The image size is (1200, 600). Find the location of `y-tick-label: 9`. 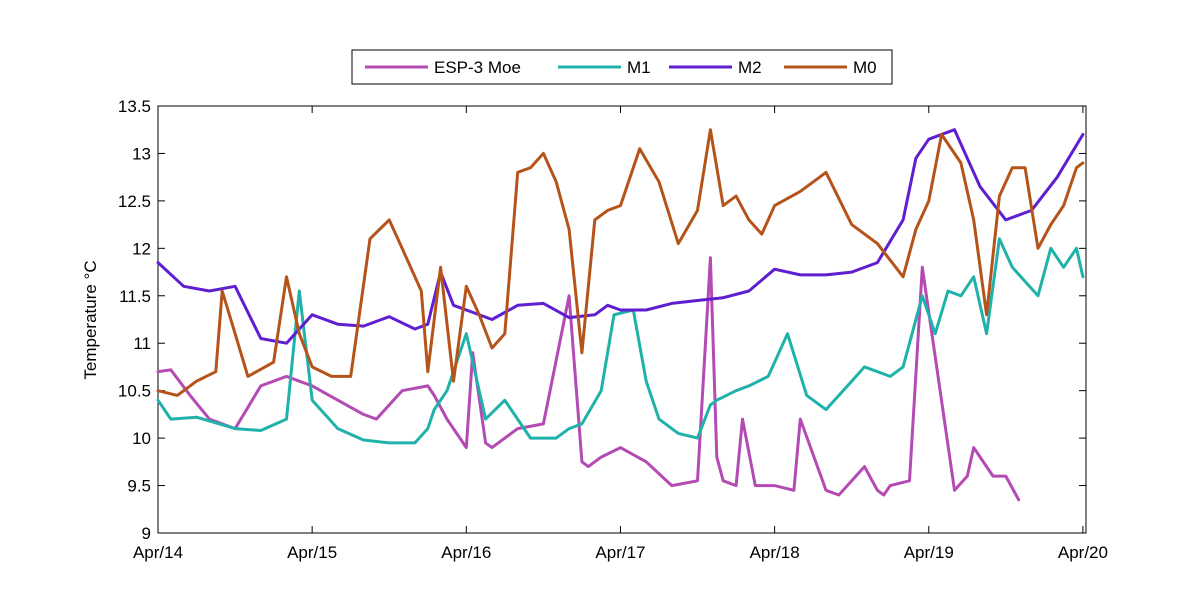

y-tick-label: 9 is located at coordinates (146, 533).